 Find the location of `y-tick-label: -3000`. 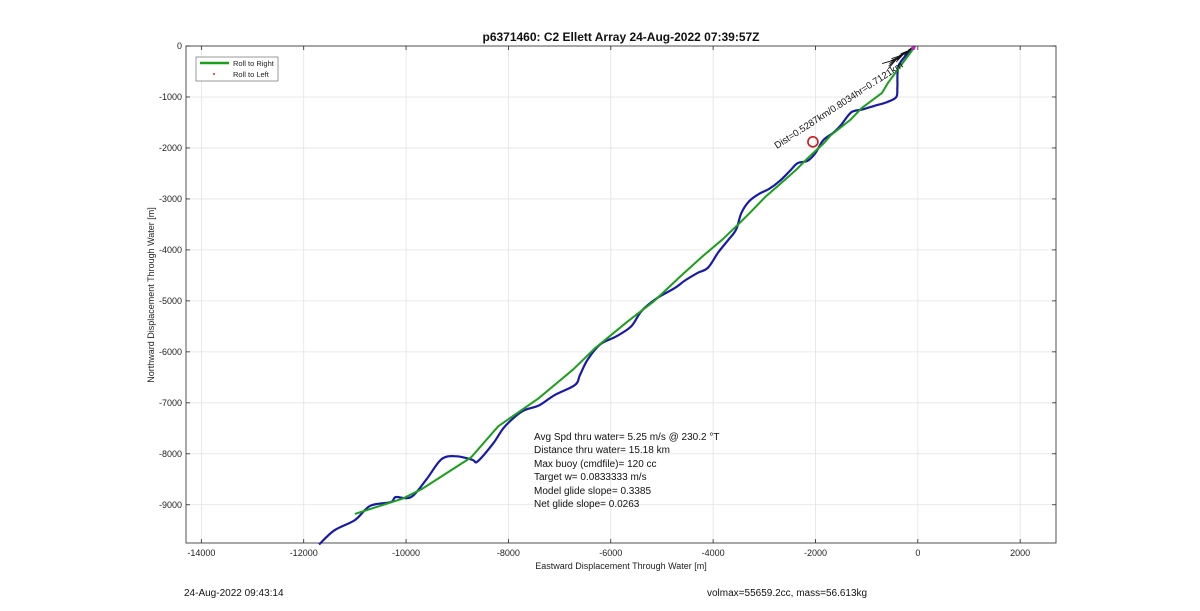

y-tick-label: -3000 is located at coordinates (170, 199).